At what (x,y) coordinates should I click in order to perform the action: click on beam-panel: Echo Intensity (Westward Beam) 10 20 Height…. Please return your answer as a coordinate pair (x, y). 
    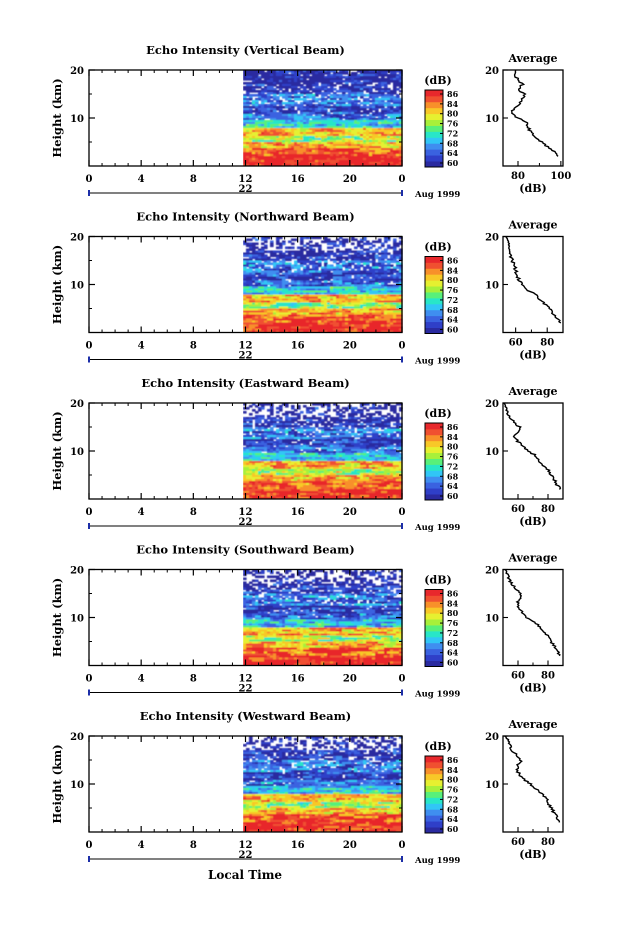
    Looking at the image, I should click on (307, 787).